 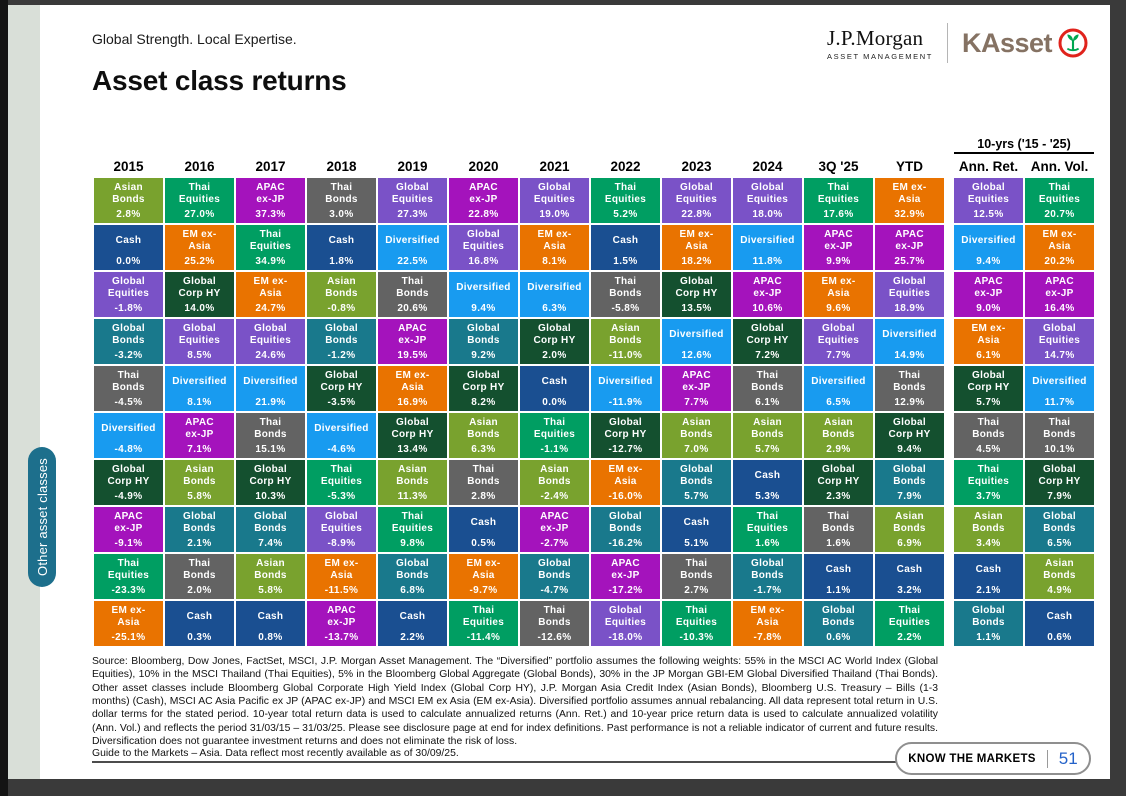 I want to click on return-cell: Cash 5.1%, so click(x=696, y=529).